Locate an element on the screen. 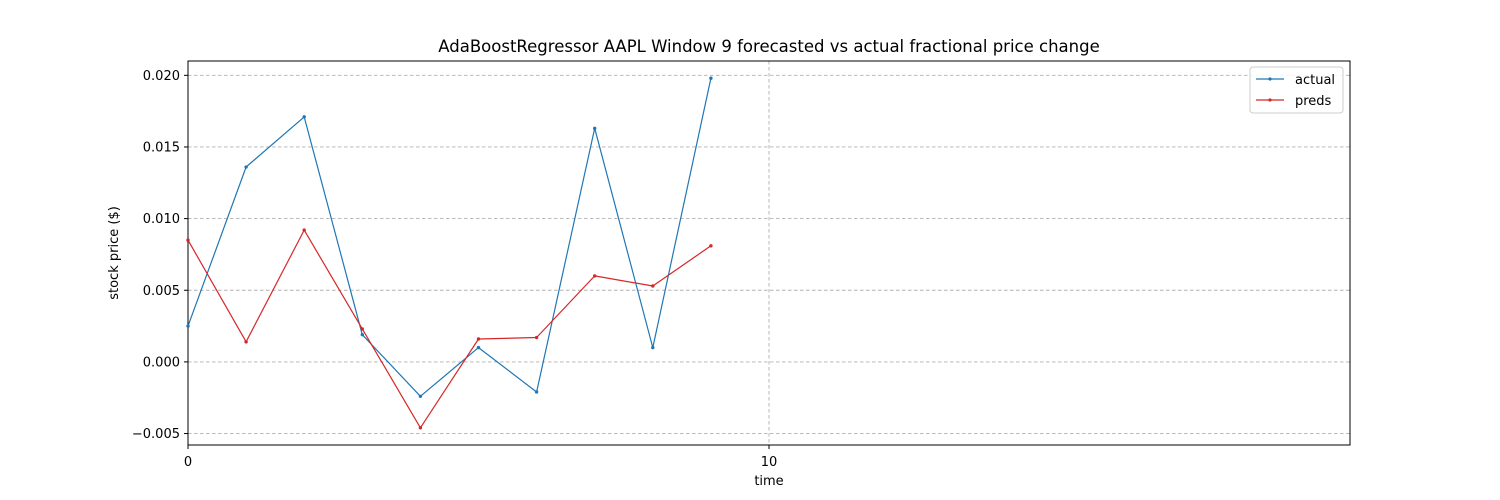  series-line-preds is located at coordinates (449, 329).